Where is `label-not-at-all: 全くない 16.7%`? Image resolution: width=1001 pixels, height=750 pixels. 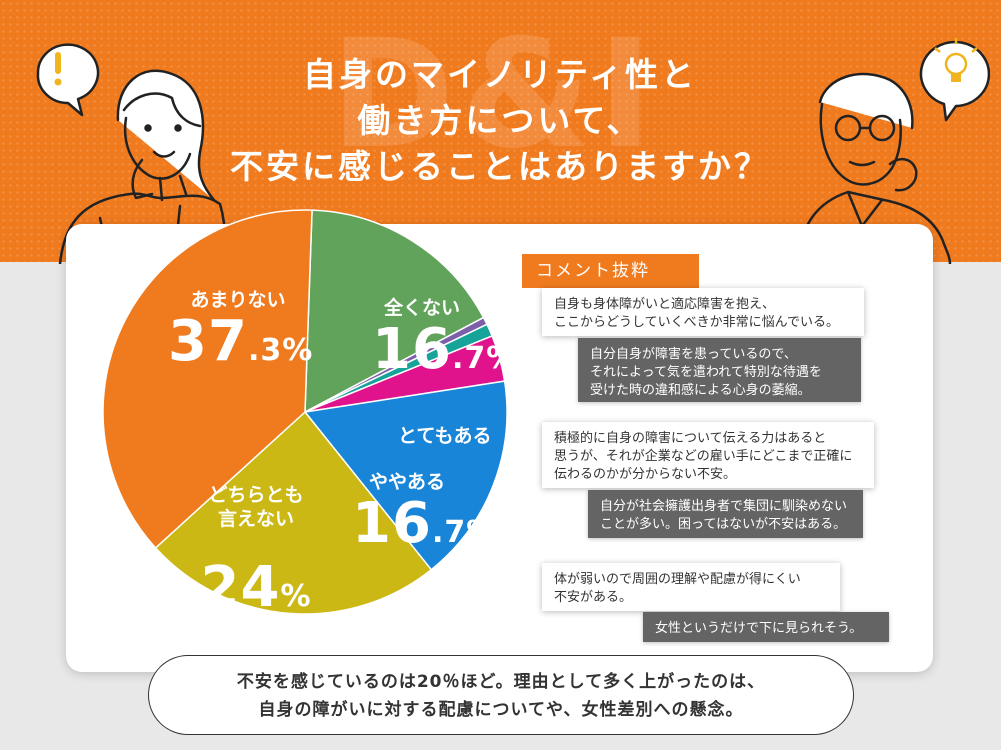
label-not-at-all: 全くない 16.7% is located at coordinates (445, 342).